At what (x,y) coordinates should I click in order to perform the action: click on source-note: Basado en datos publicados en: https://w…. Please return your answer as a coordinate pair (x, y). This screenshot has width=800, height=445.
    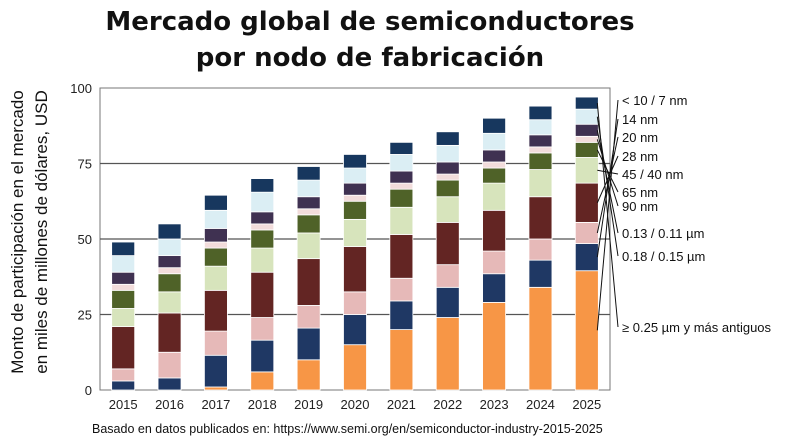
    Looking at the image, I should click on (347, 429).